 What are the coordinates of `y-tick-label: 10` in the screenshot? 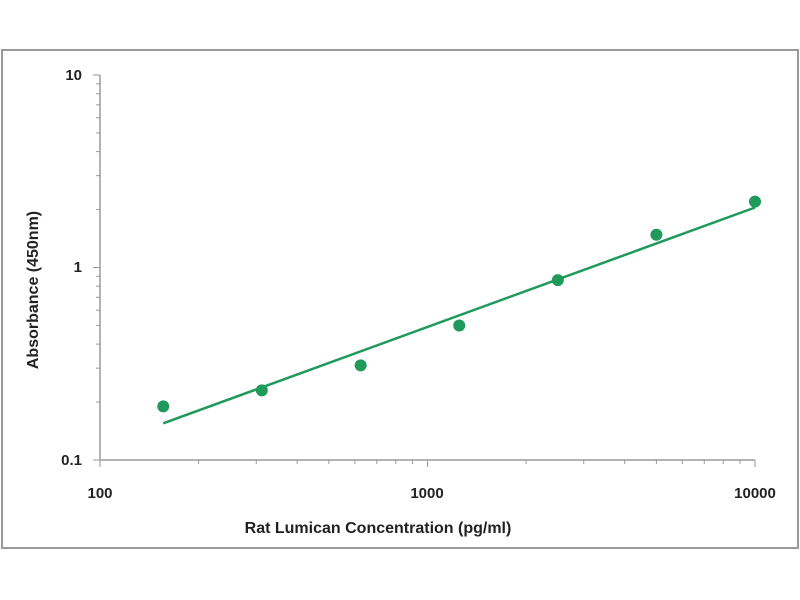 It's located at (73, 75).